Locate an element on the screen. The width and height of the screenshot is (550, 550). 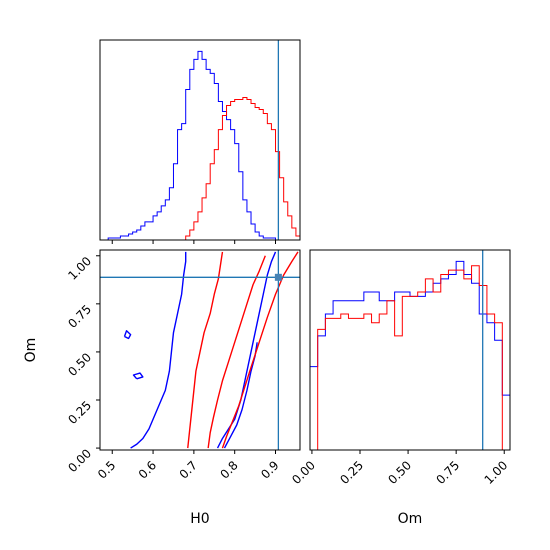
x-tick-label: 0.7 is located at coordinates (188, 469).